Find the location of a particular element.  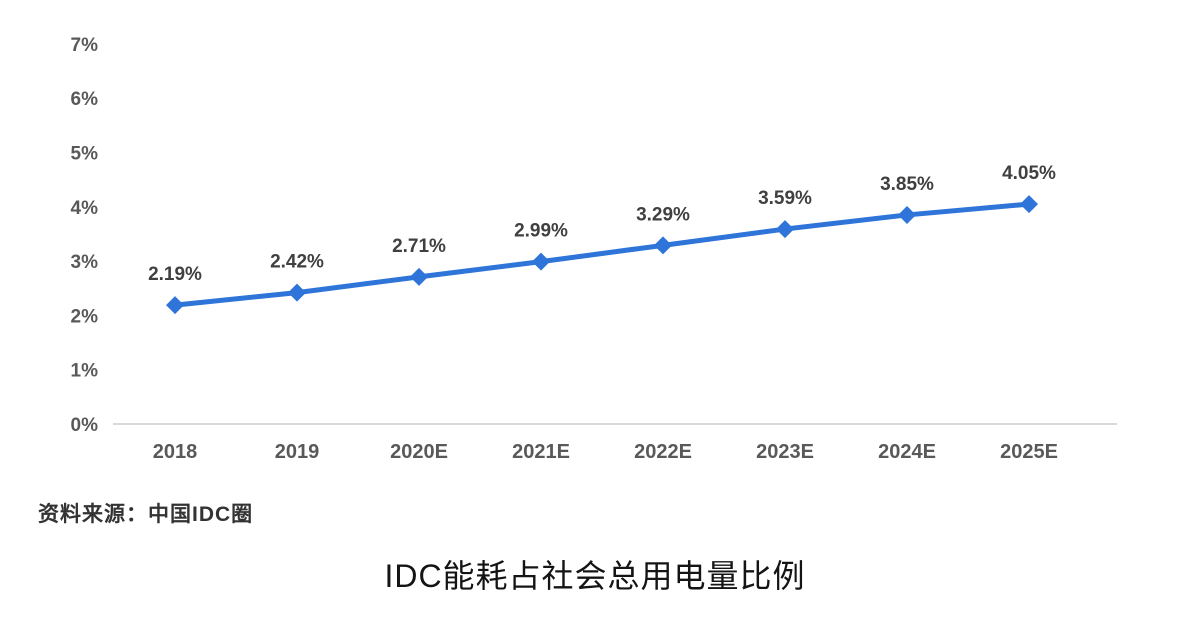

data-point-label: 3.59% is located at coordinates (785, 198).